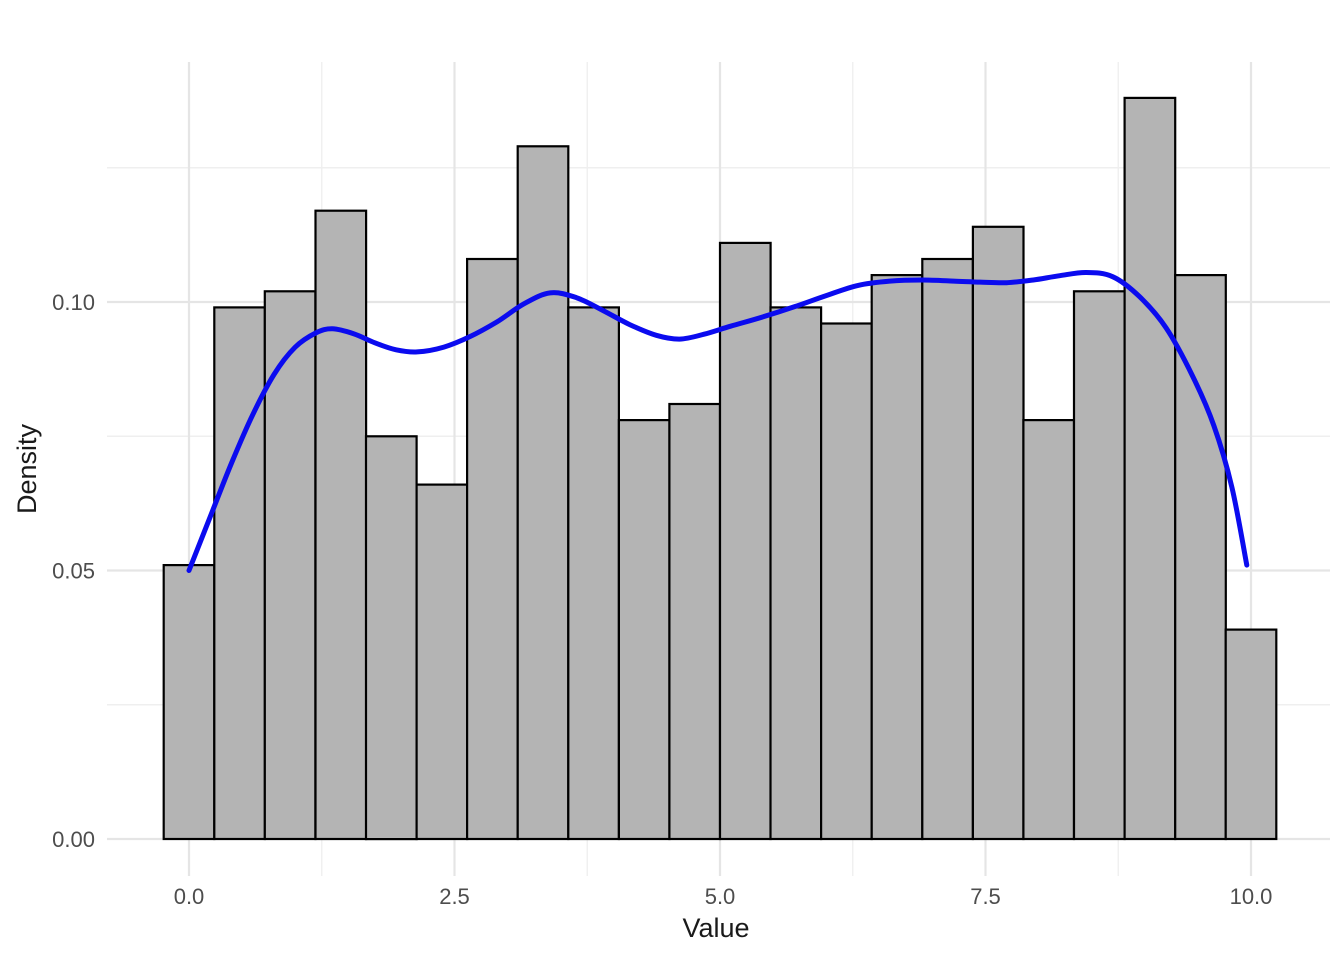 The image size is (1344, 960). What do you see at coordinates (715, 928) in the screenshot?
I see `x-axis-title: Value` at bounding box center [715, 928].